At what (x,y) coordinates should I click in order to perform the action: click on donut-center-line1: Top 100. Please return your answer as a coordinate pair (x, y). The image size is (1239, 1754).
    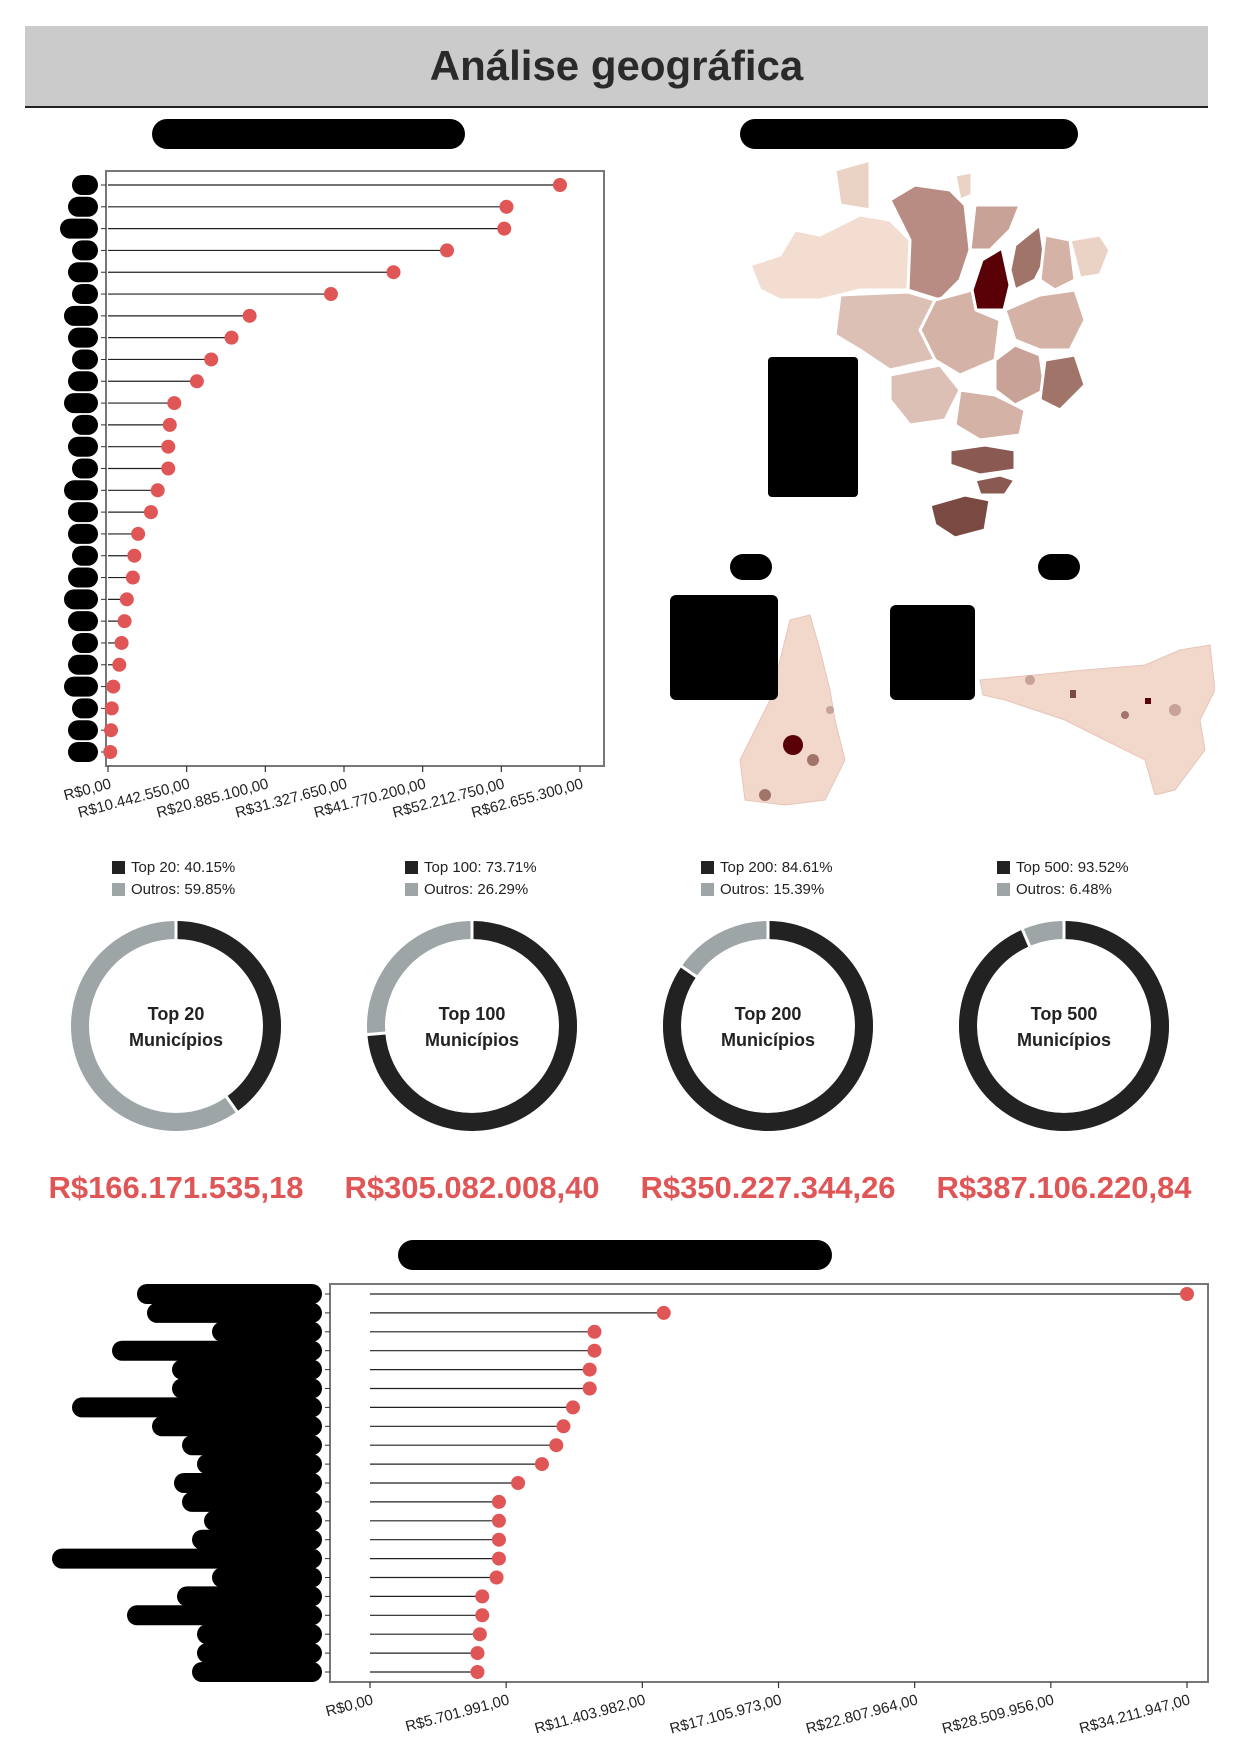
    Looking at the image, I should click on (472, 1014).